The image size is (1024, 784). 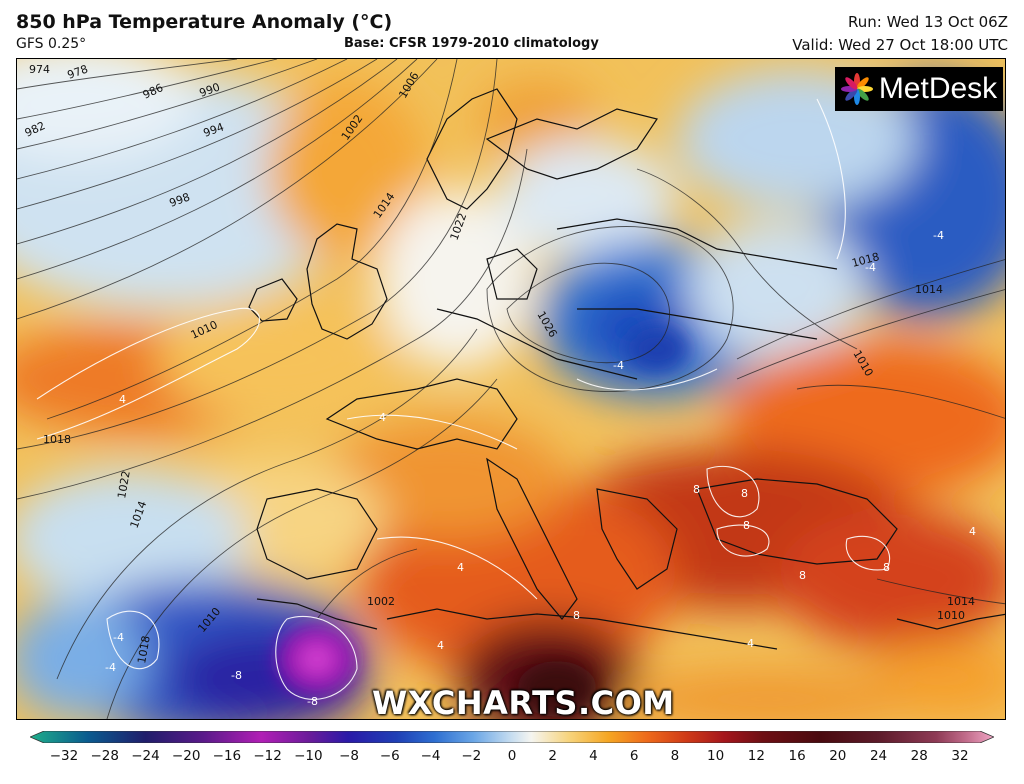 I want to click on chart-title: 850 hPa Temperature Anomaly (°C), so click(x=204, y=22).